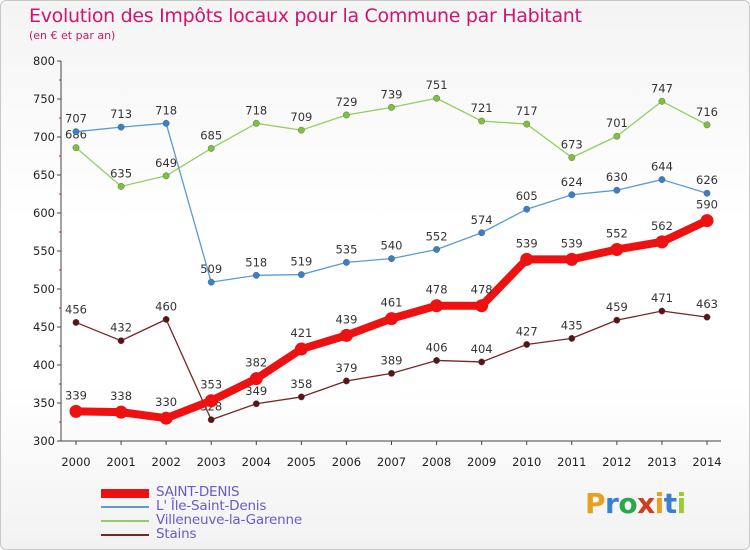 Image resolution: width=750 pixels, height=550 pixels. What do you see at coordinates (437, 85) in the screenshot?
I see `data-label: 751` at bounding box center [437, 85].